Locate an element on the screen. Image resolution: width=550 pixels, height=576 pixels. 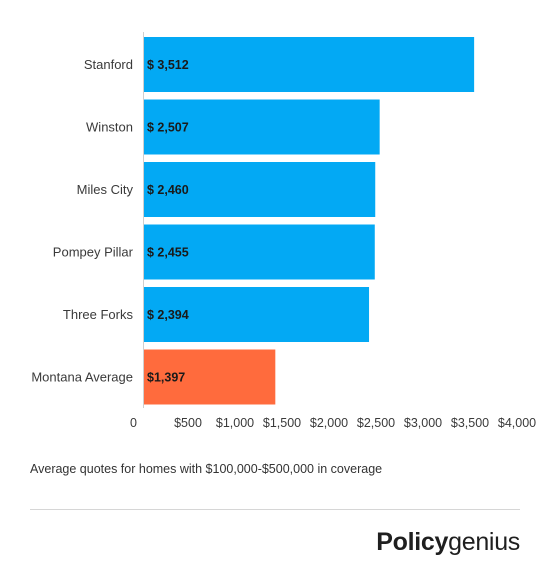
category-label: Miles City is located at coordinates (105, 189).